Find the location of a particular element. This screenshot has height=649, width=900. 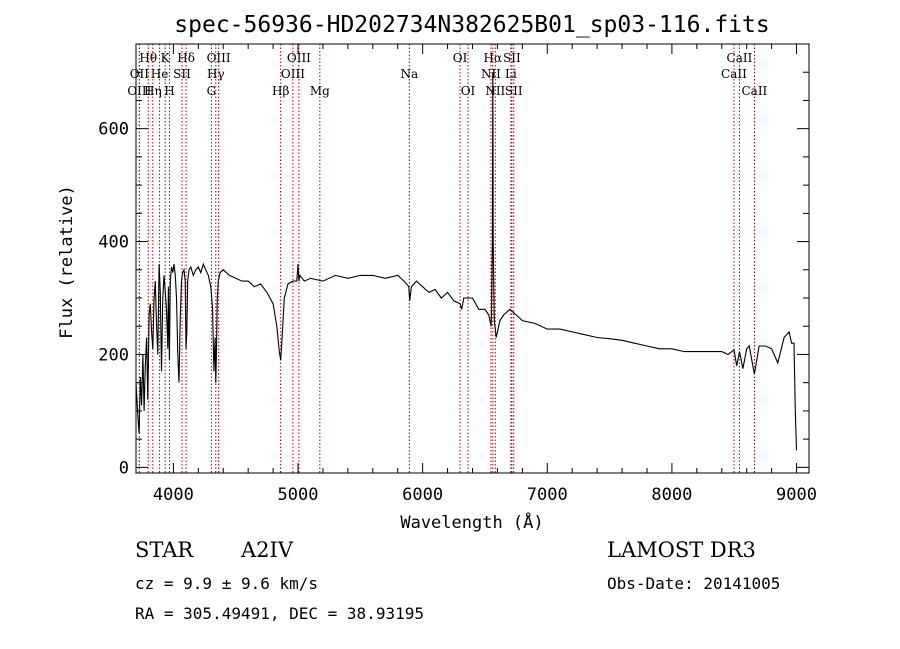

object-class: STAR is located at coordinates (164, 550).